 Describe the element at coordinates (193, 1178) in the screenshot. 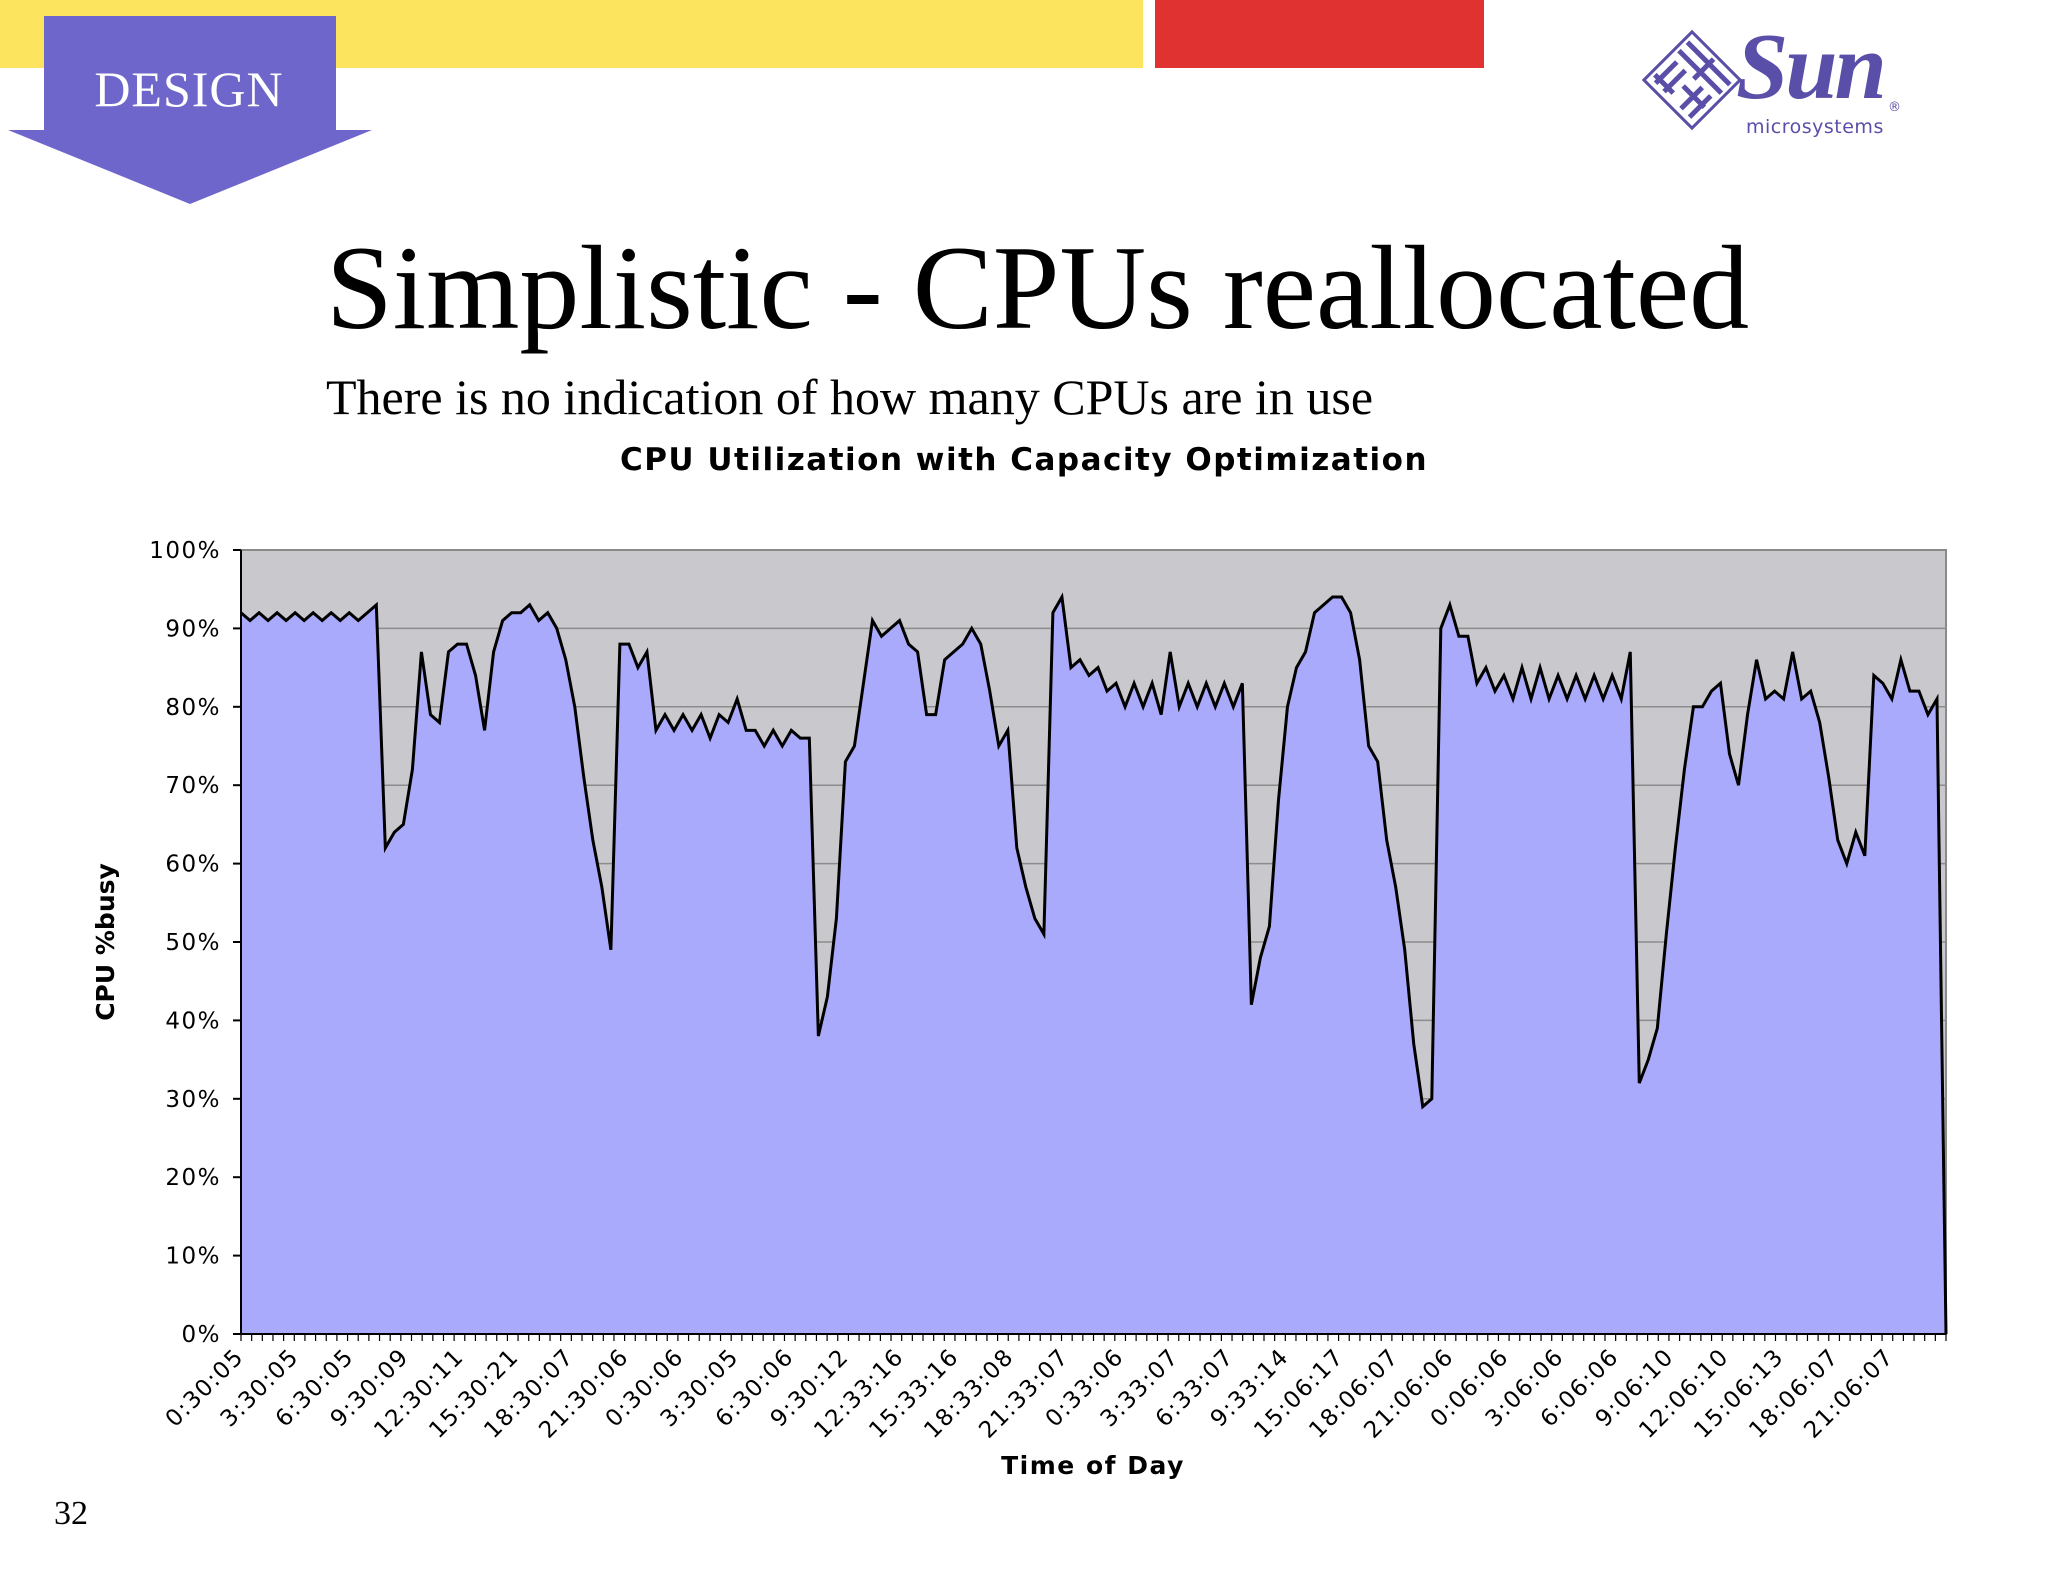

I see `y-tick-label: 20%` at that location.